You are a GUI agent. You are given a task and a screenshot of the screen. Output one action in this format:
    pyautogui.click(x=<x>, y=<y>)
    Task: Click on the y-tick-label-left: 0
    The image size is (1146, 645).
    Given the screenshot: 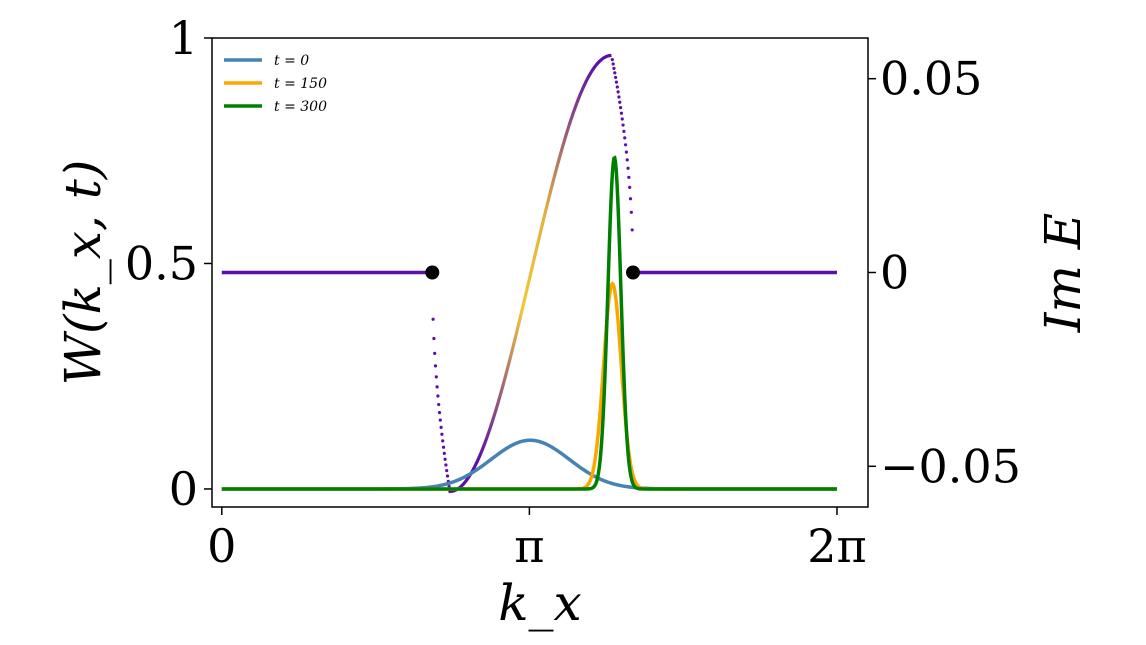 What is the action you would take?
    pyautogui.click(x=183, y=489)
    